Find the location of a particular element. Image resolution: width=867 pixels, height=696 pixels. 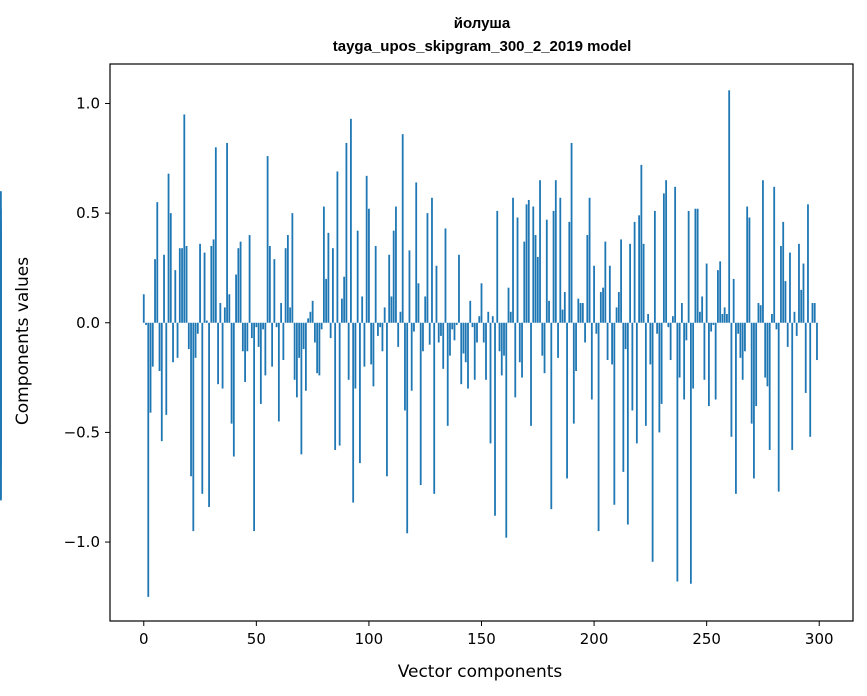

x-tick-label: 50 is located at coordinates (256, 639).